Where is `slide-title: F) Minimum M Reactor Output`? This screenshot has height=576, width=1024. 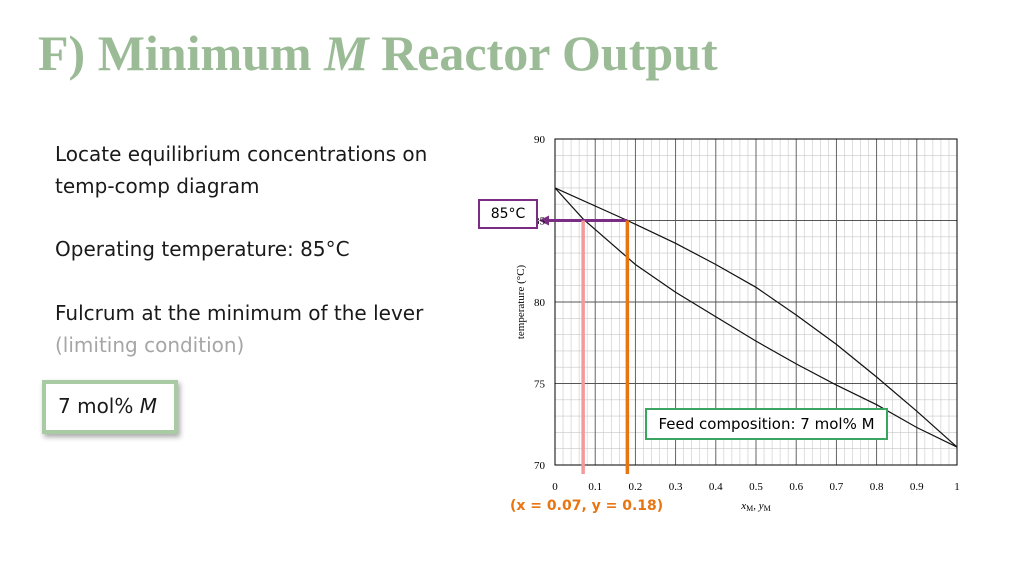
slide-title: F) Minimum M Reactor Output is located at coordinates (378, 53).